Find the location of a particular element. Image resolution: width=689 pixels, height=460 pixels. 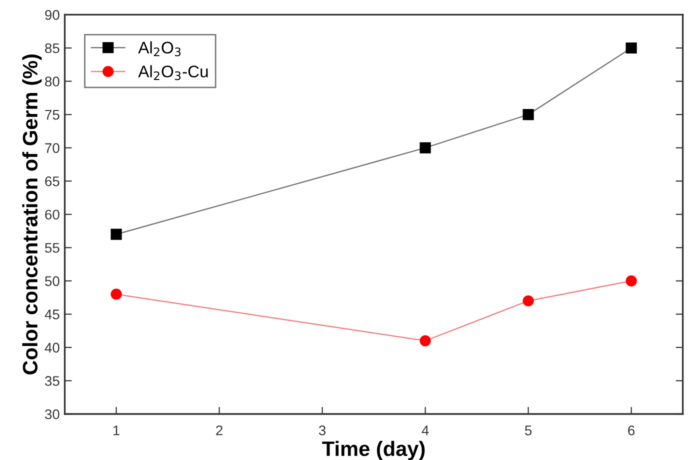

x-tick-label: 5 is located at coordinates (528, 431).